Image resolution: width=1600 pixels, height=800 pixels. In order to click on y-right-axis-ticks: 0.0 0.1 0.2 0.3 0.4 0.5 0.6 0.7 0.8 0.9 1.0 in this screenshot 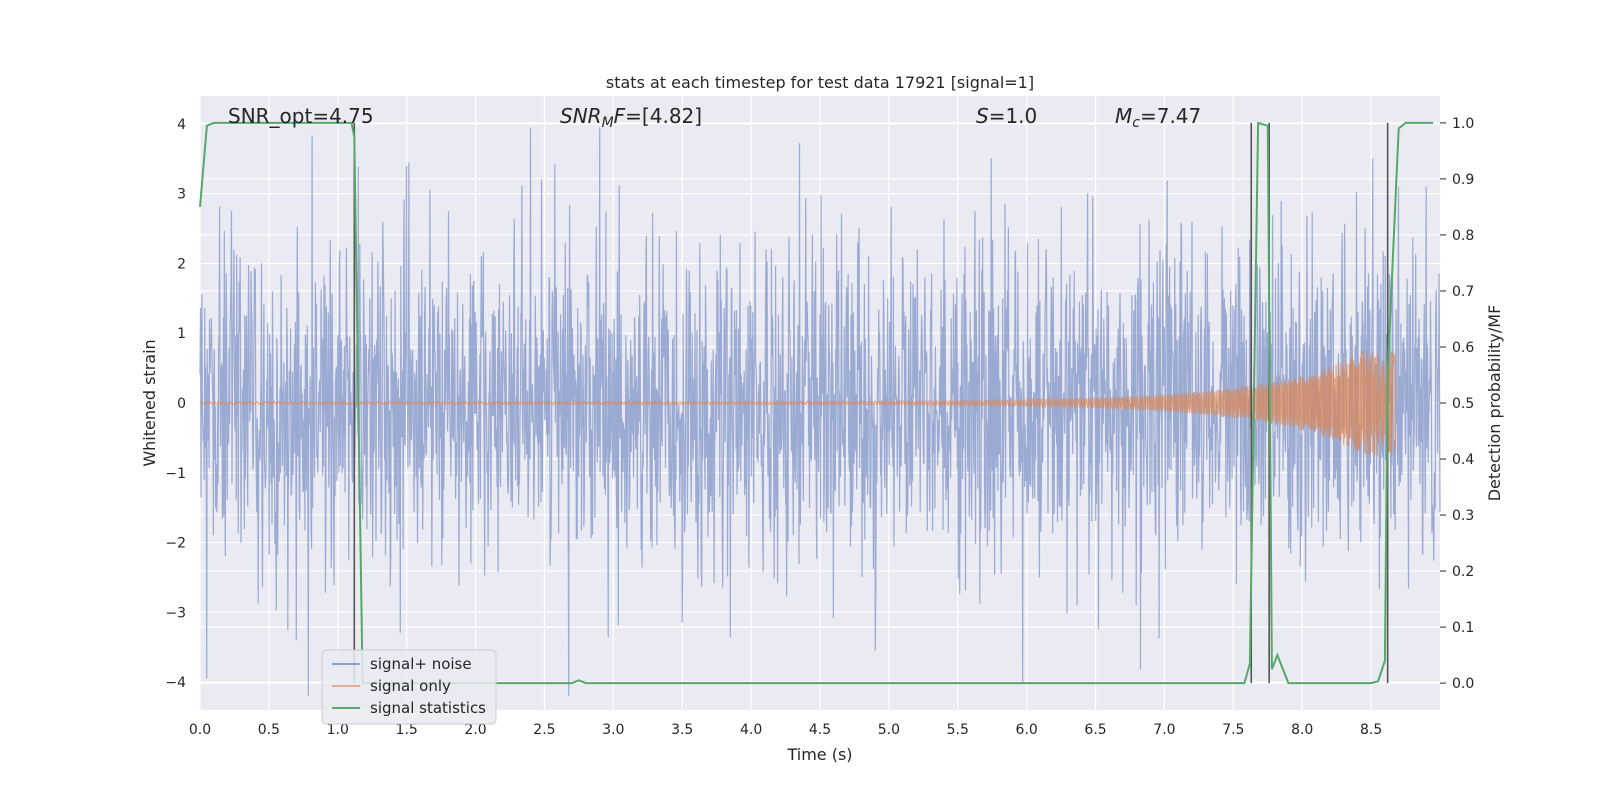, I will do `click(1457, 404)`.